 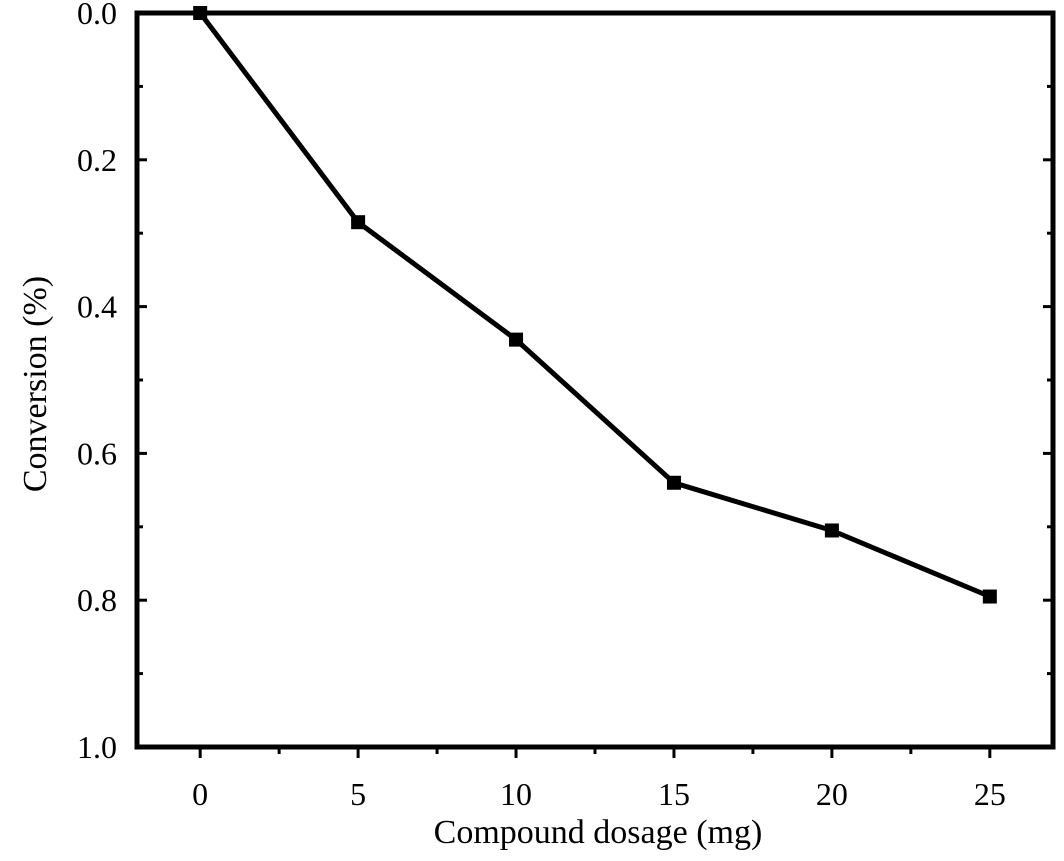 I want to click on x-axis-title: Compound dosage (mg), so click(x=598, y=832).